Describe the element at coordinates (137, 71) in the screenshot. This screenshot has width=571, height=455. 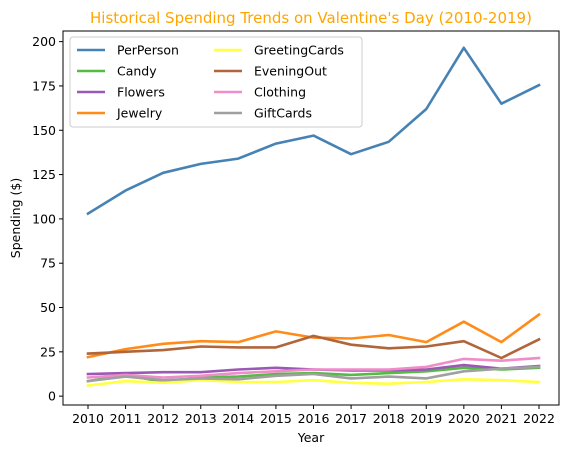
I see `legend-label: Candy` at that location.